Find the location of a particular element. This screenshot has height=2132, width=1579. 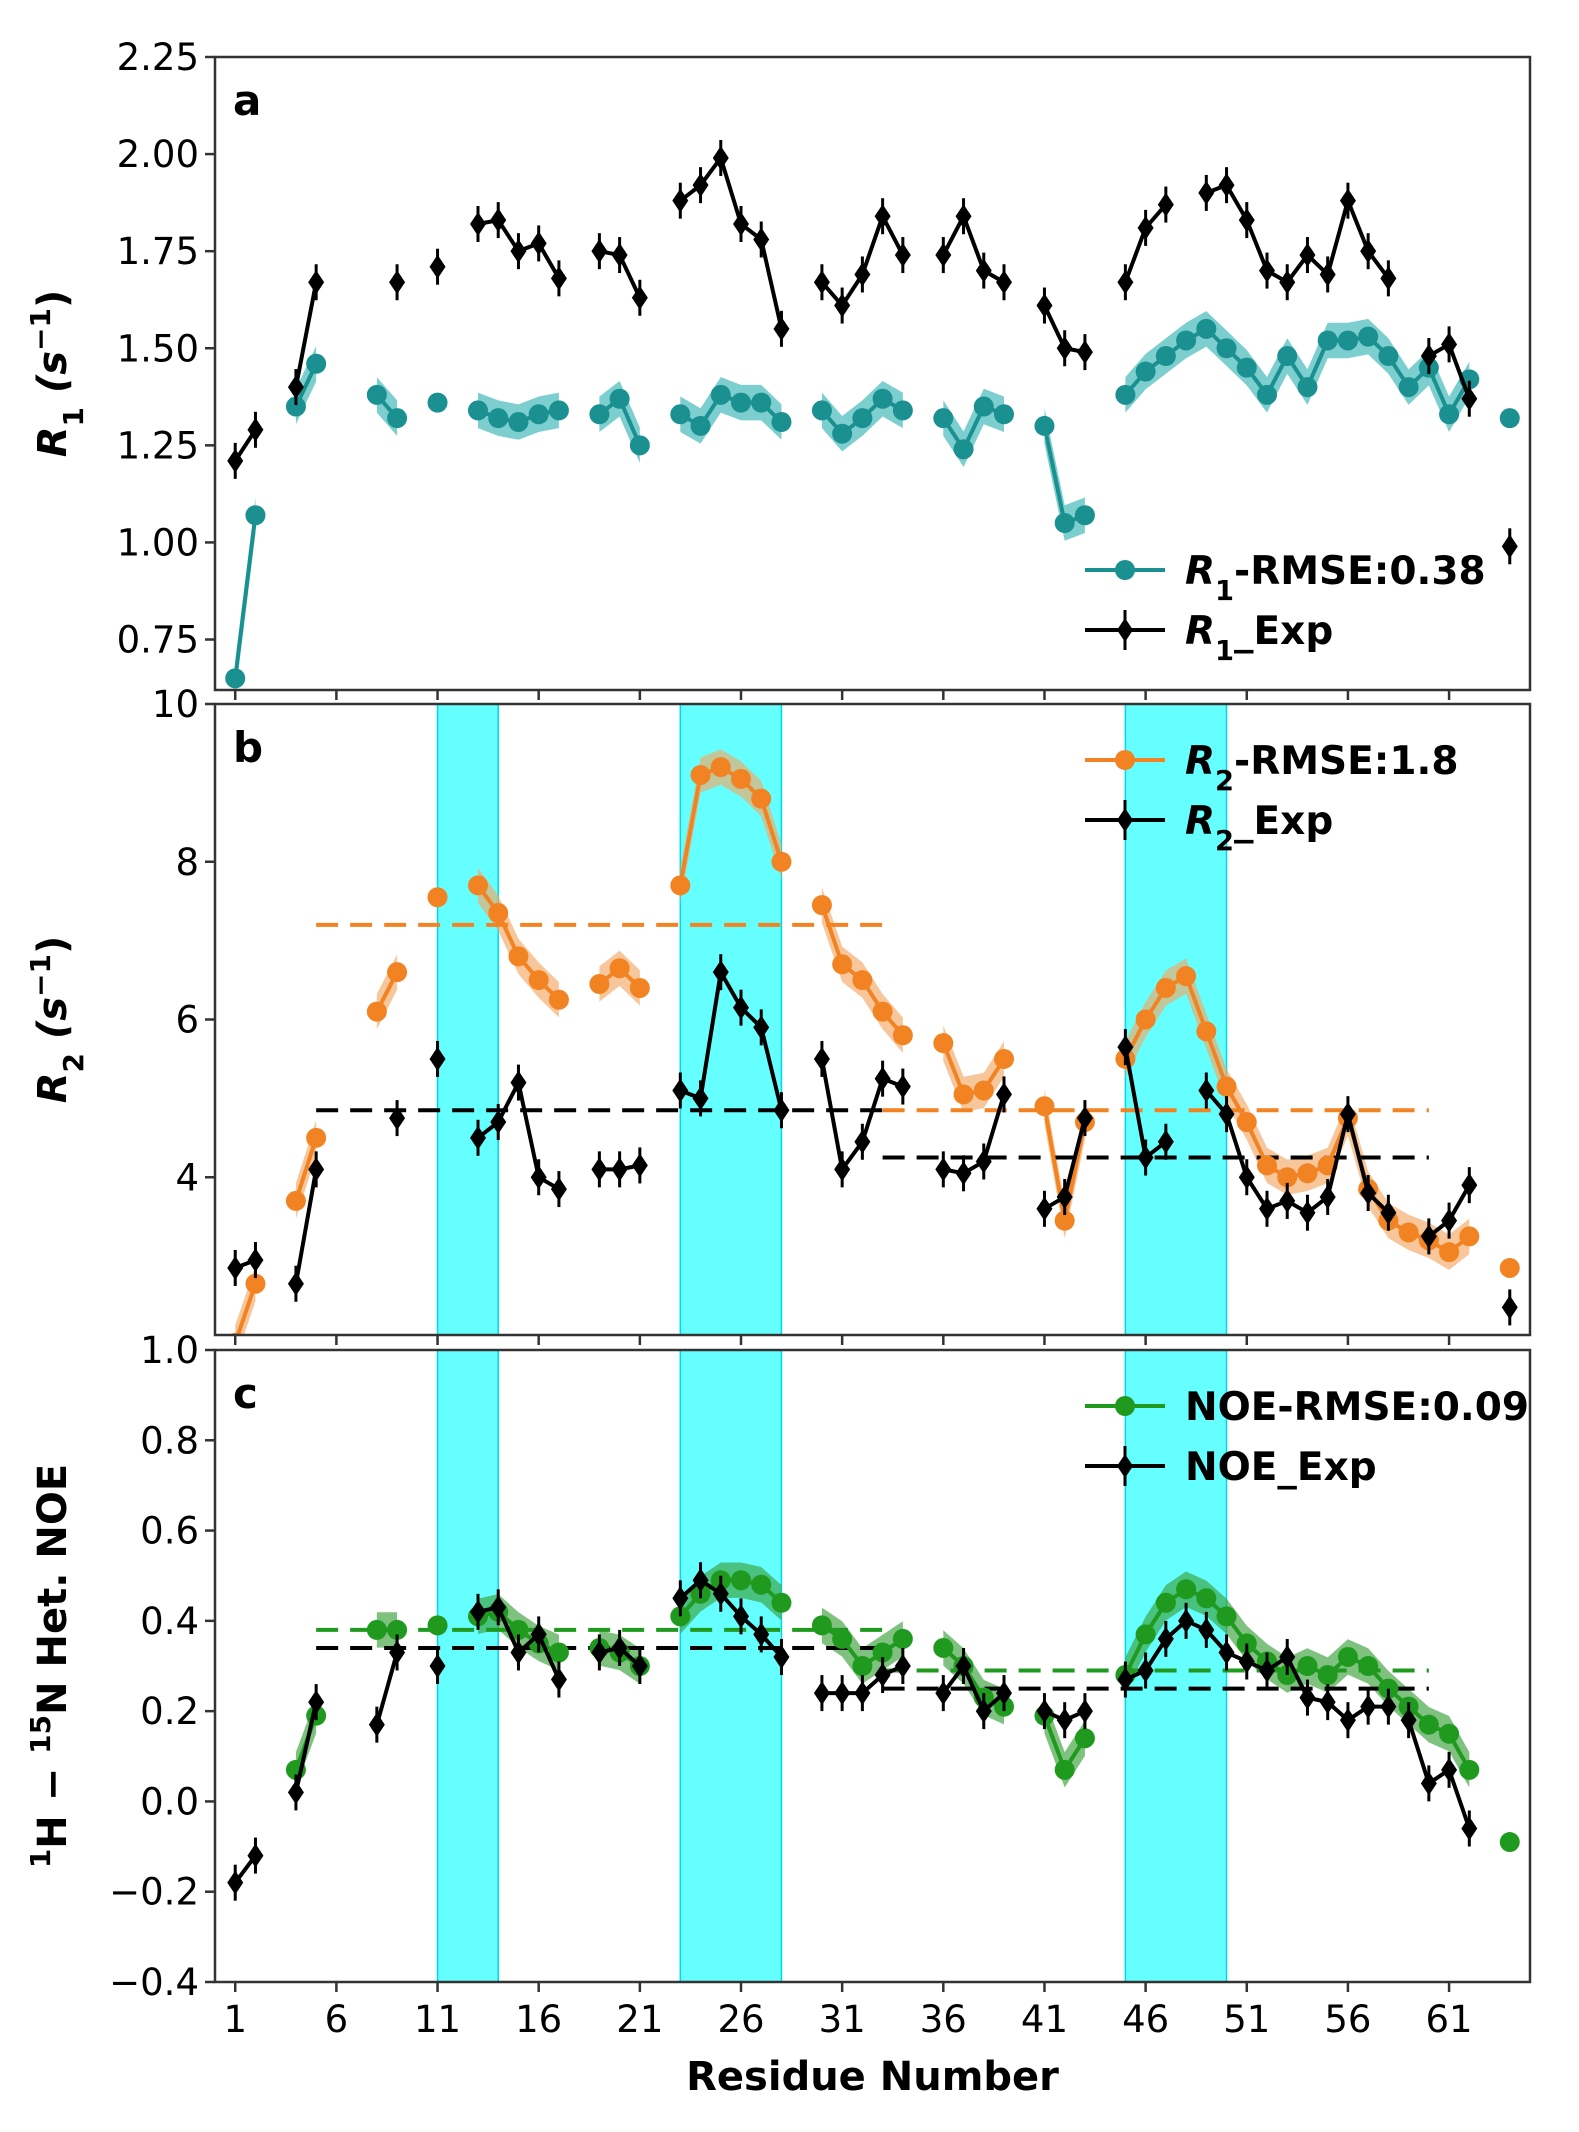

legend-entry: NOE_Exp is located at coordinates (1231, 1467).